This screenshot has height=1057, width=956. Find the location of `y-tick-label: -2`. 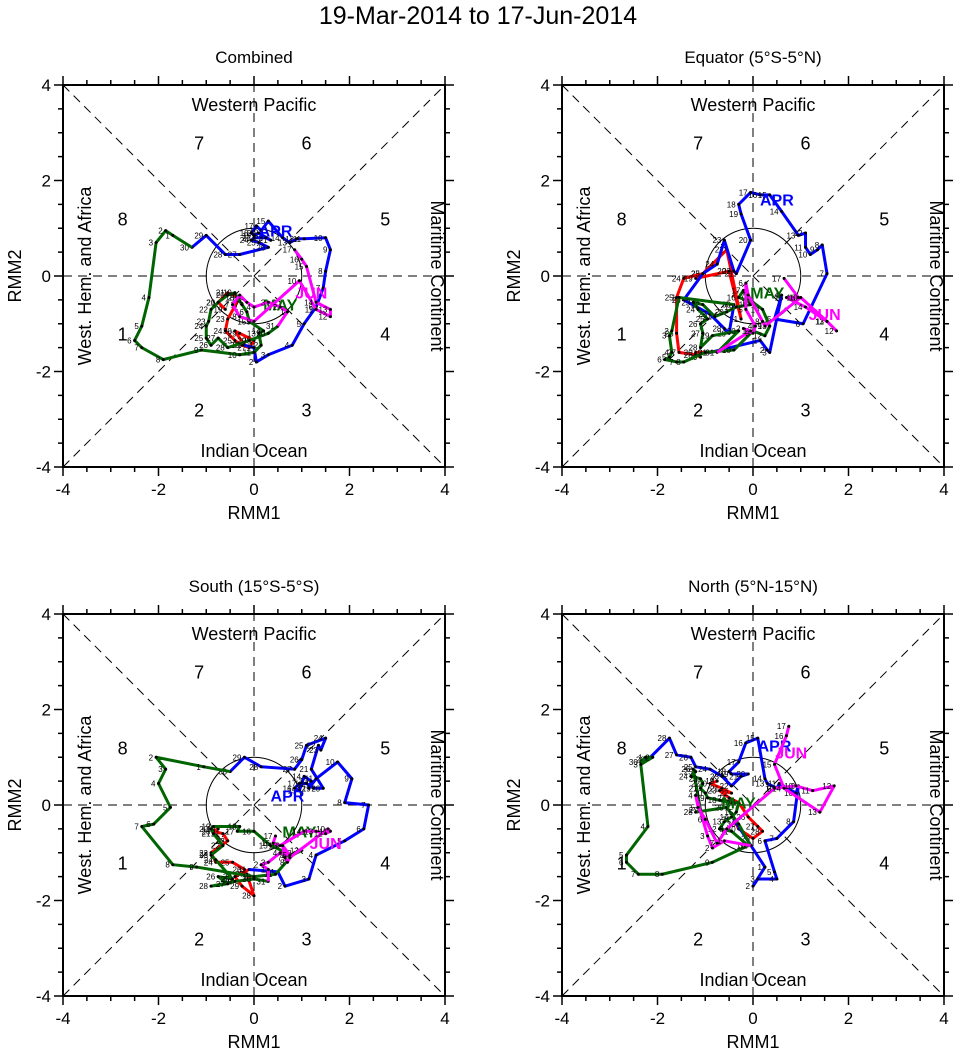

y-tick-label: -2 is located at coordinates (43, 372).